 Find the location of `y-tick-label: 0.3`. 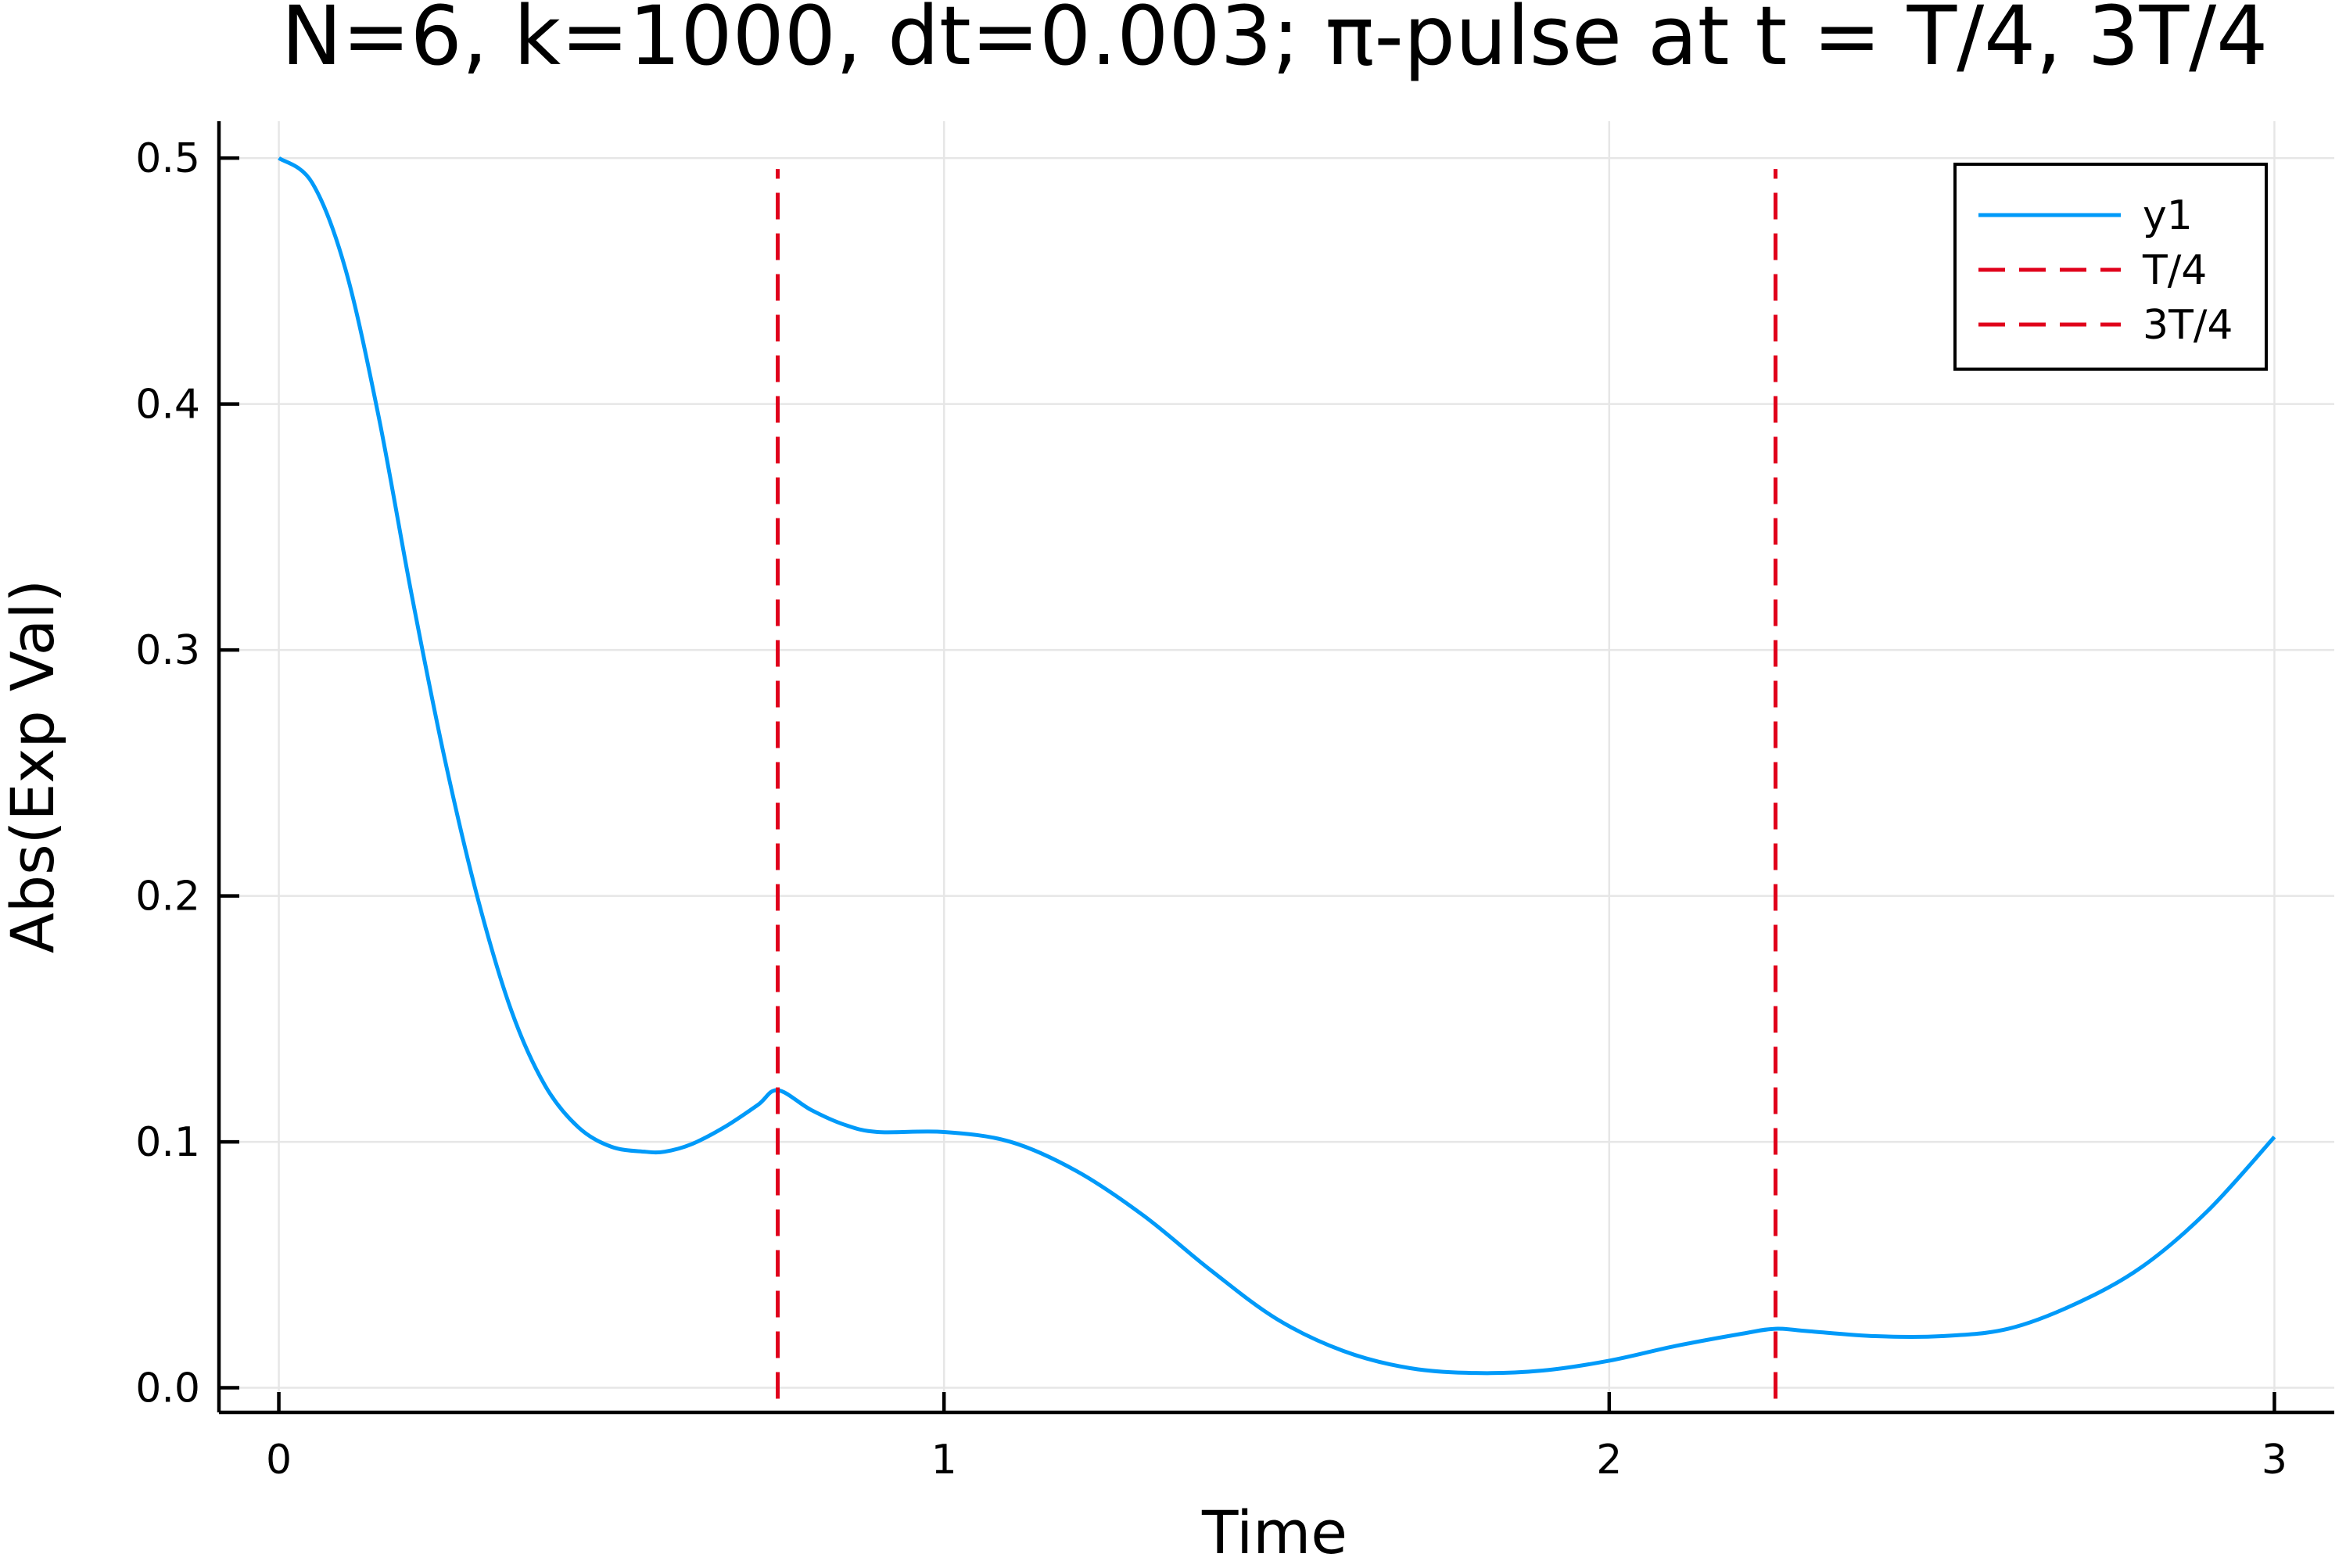

y-tick-label: 0.3 is located at coordinates (167, 650).